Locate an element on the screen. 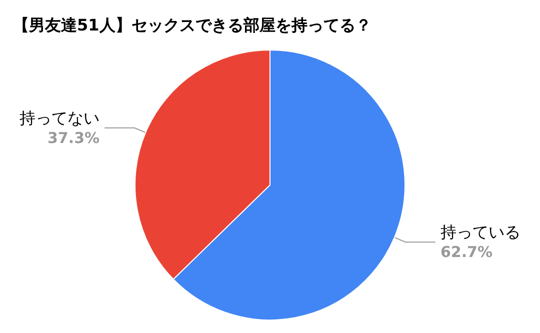 Image resolution: width=540 pixels, height=333 pixels. slice-label: 持っている is located at coordinates (480, 232).